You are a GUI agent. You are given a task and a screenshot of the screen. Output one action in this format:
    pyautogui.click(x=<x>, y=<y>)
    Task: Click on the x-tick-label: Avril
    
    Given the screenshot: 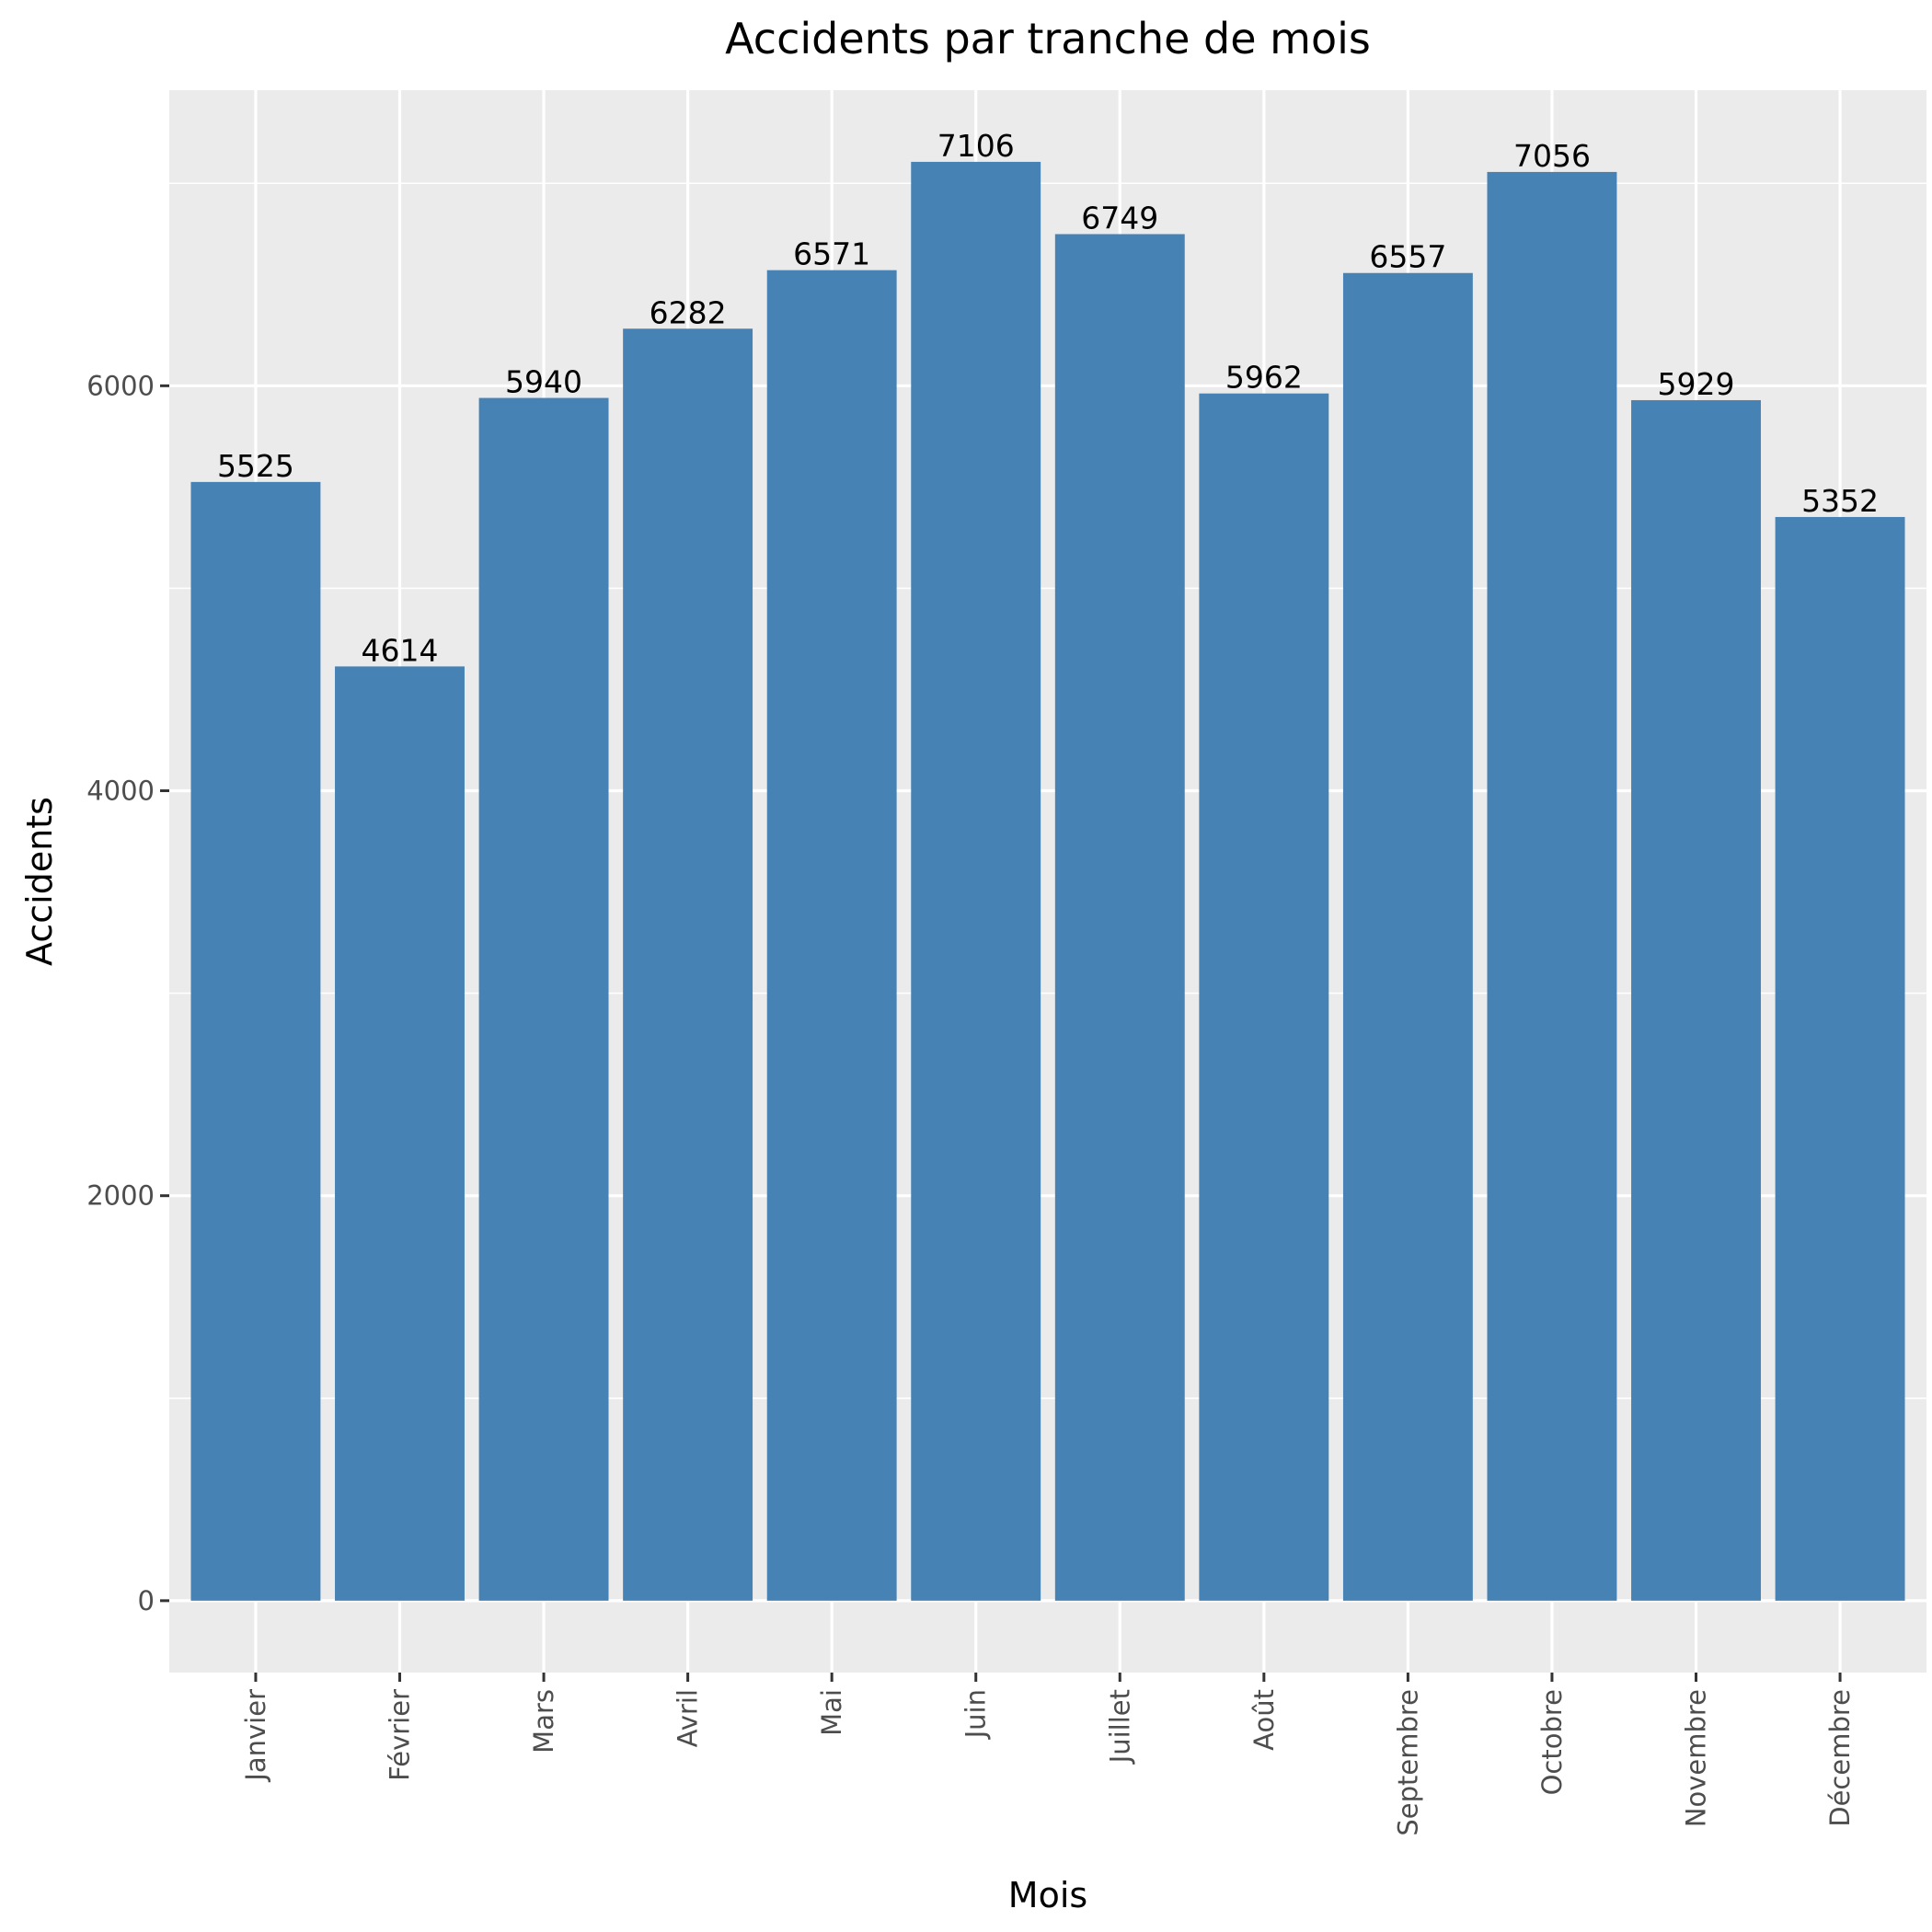 What is the action you would take?
    pyautogui.click(x=688, y=1718)
    